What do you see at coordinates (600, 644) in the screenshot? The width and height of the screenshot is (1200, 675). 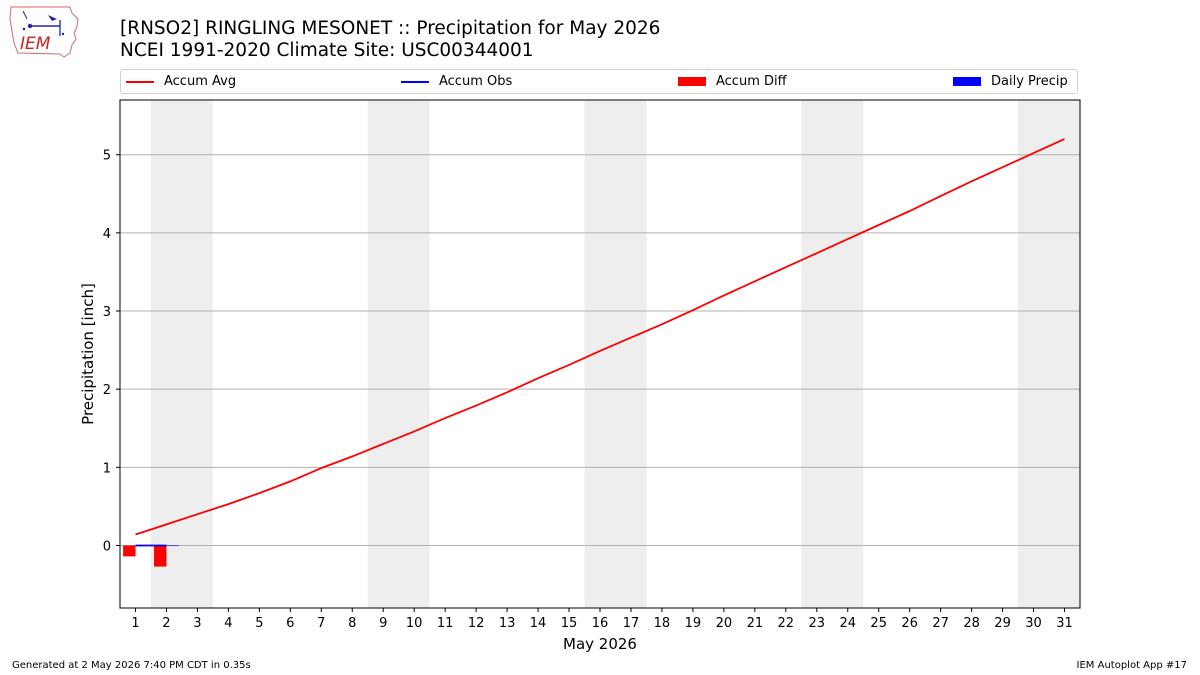 I see `x-axis-label: May 2026` at bounding box center [600, 644].